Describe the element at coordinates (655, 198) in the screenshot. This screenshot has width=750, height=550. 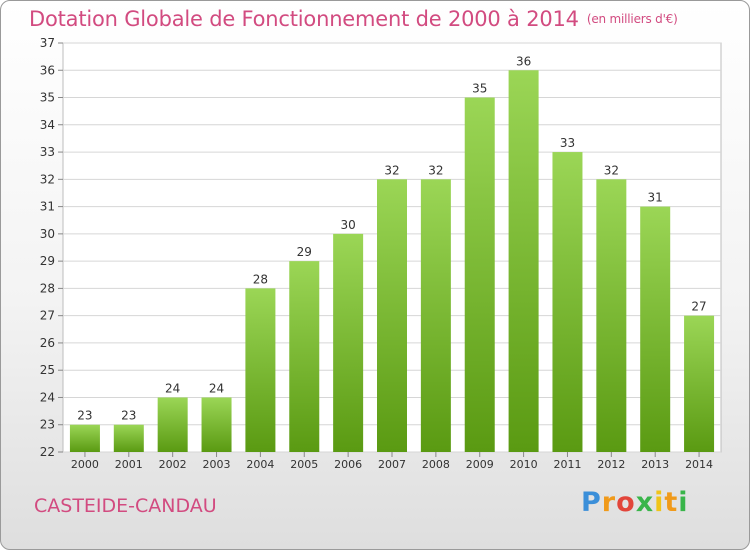
I see `bar-value-label: 31` at that location.